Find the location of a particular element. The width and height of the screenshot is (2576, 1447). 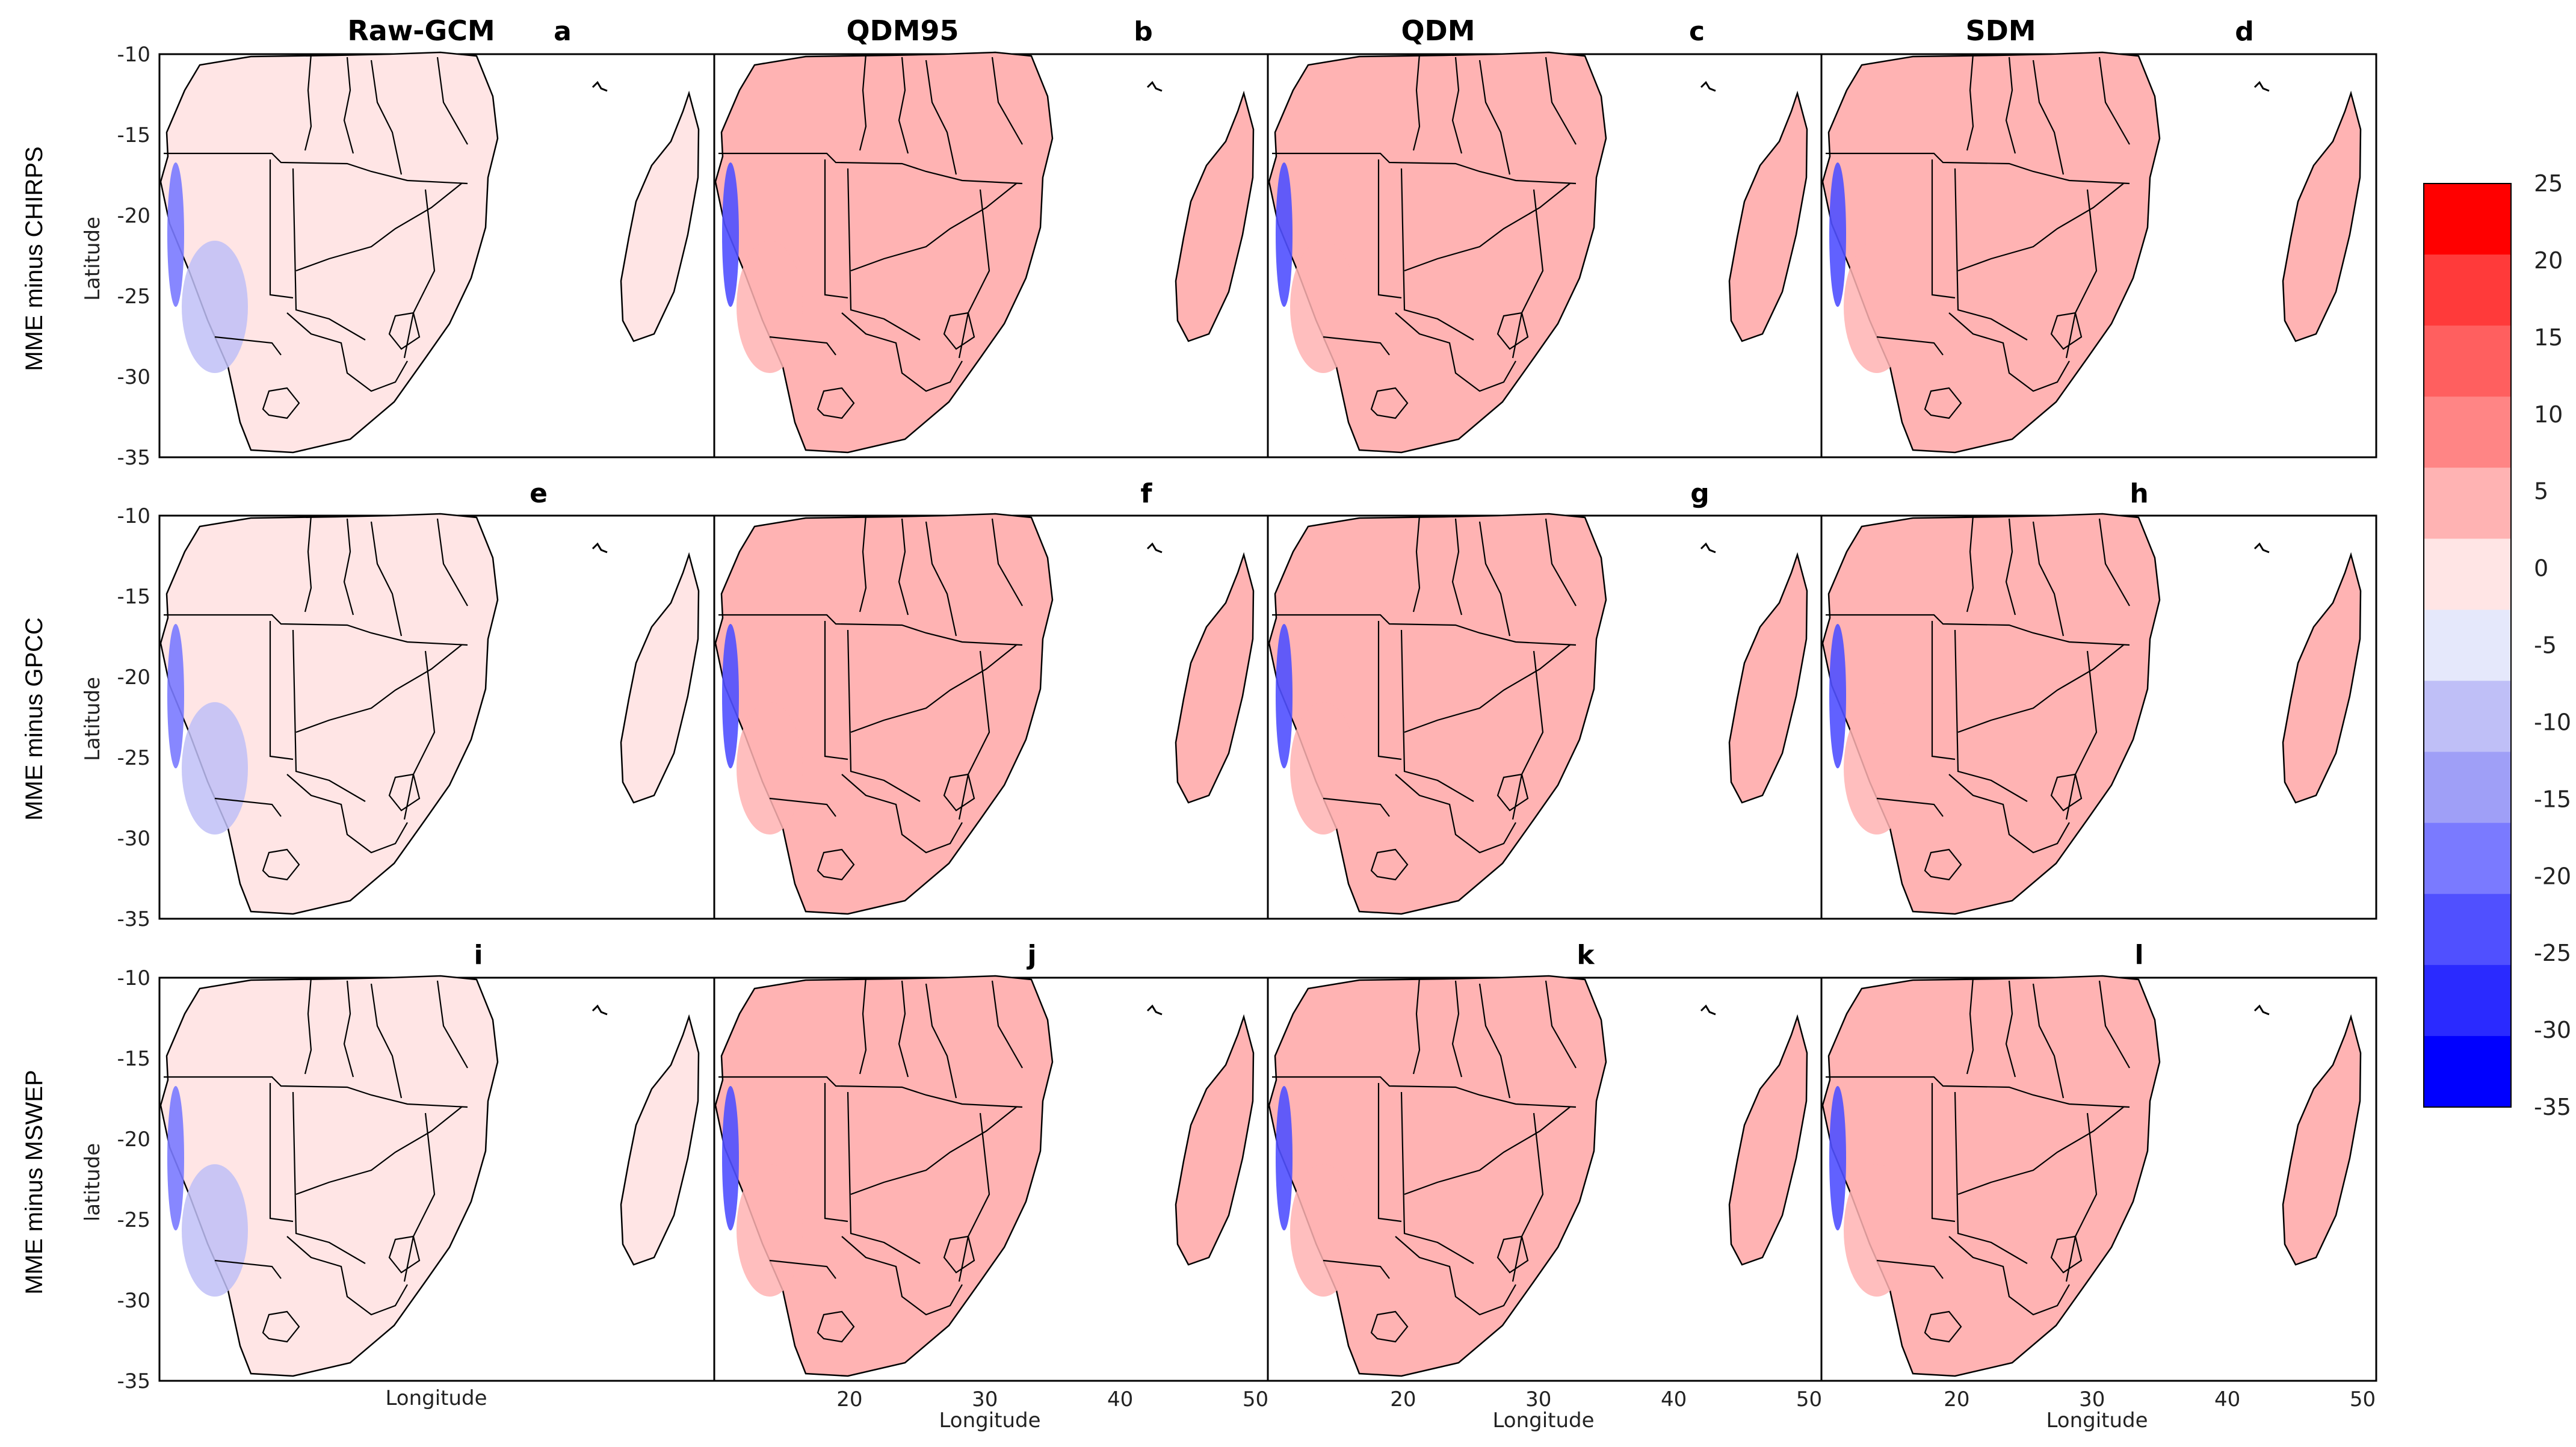

y-axis-label-row2: Latitude is located at coordinates (93, 719).